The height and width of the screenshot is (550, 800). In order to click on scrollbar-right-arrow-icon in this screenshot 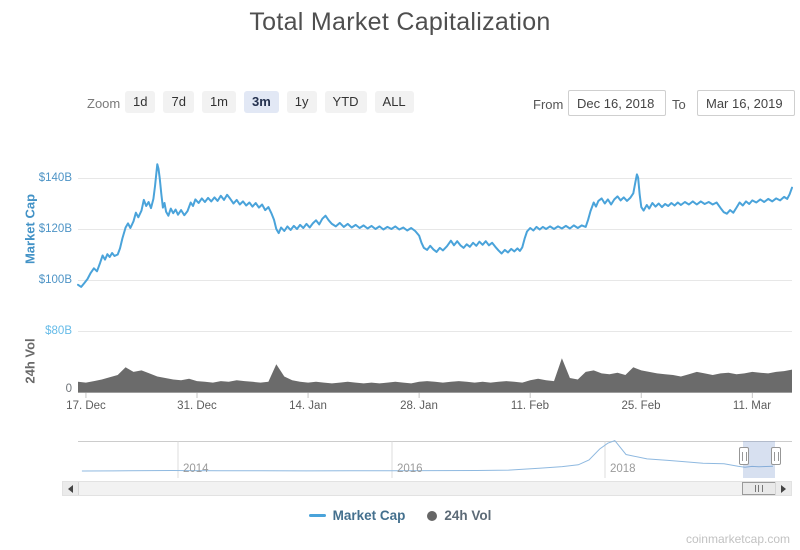, I will do `click(785, 488)`.